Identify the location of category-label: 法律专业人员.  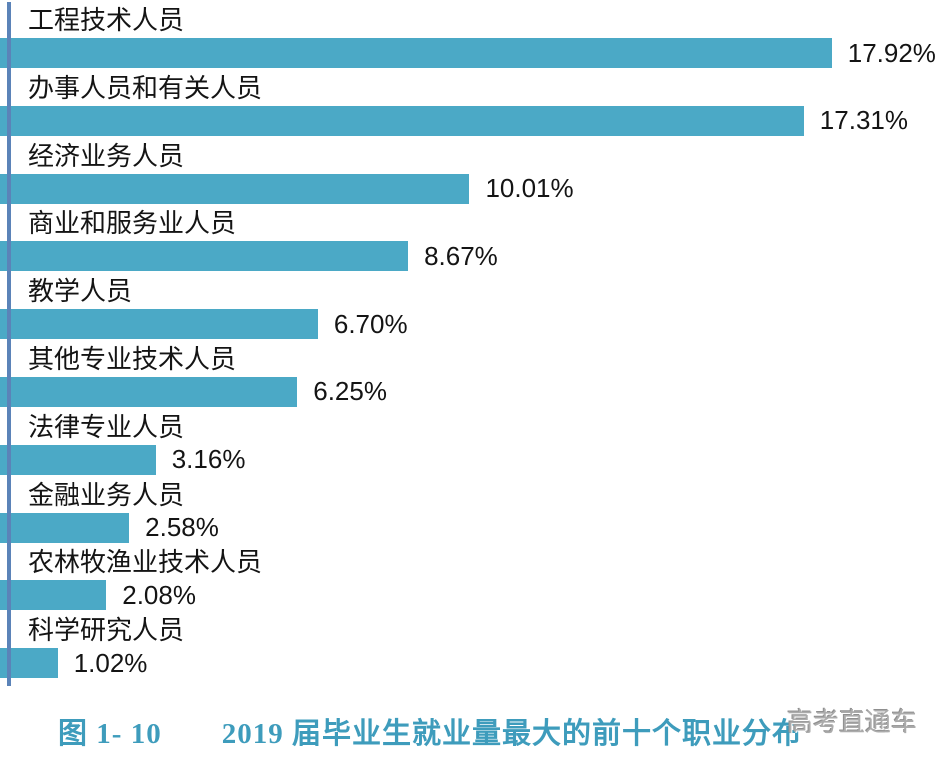
(106, 426).